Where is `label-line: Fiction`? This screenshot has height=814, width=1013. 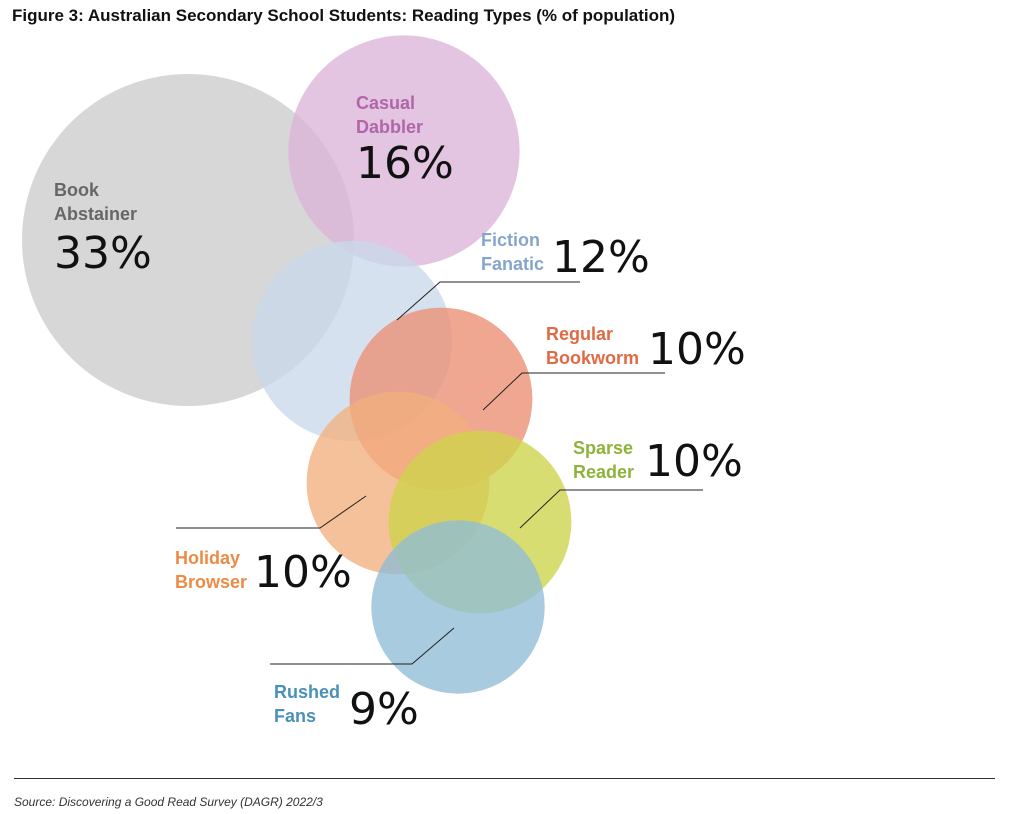
label-line: Fiction is located at coordinates (510, 240).